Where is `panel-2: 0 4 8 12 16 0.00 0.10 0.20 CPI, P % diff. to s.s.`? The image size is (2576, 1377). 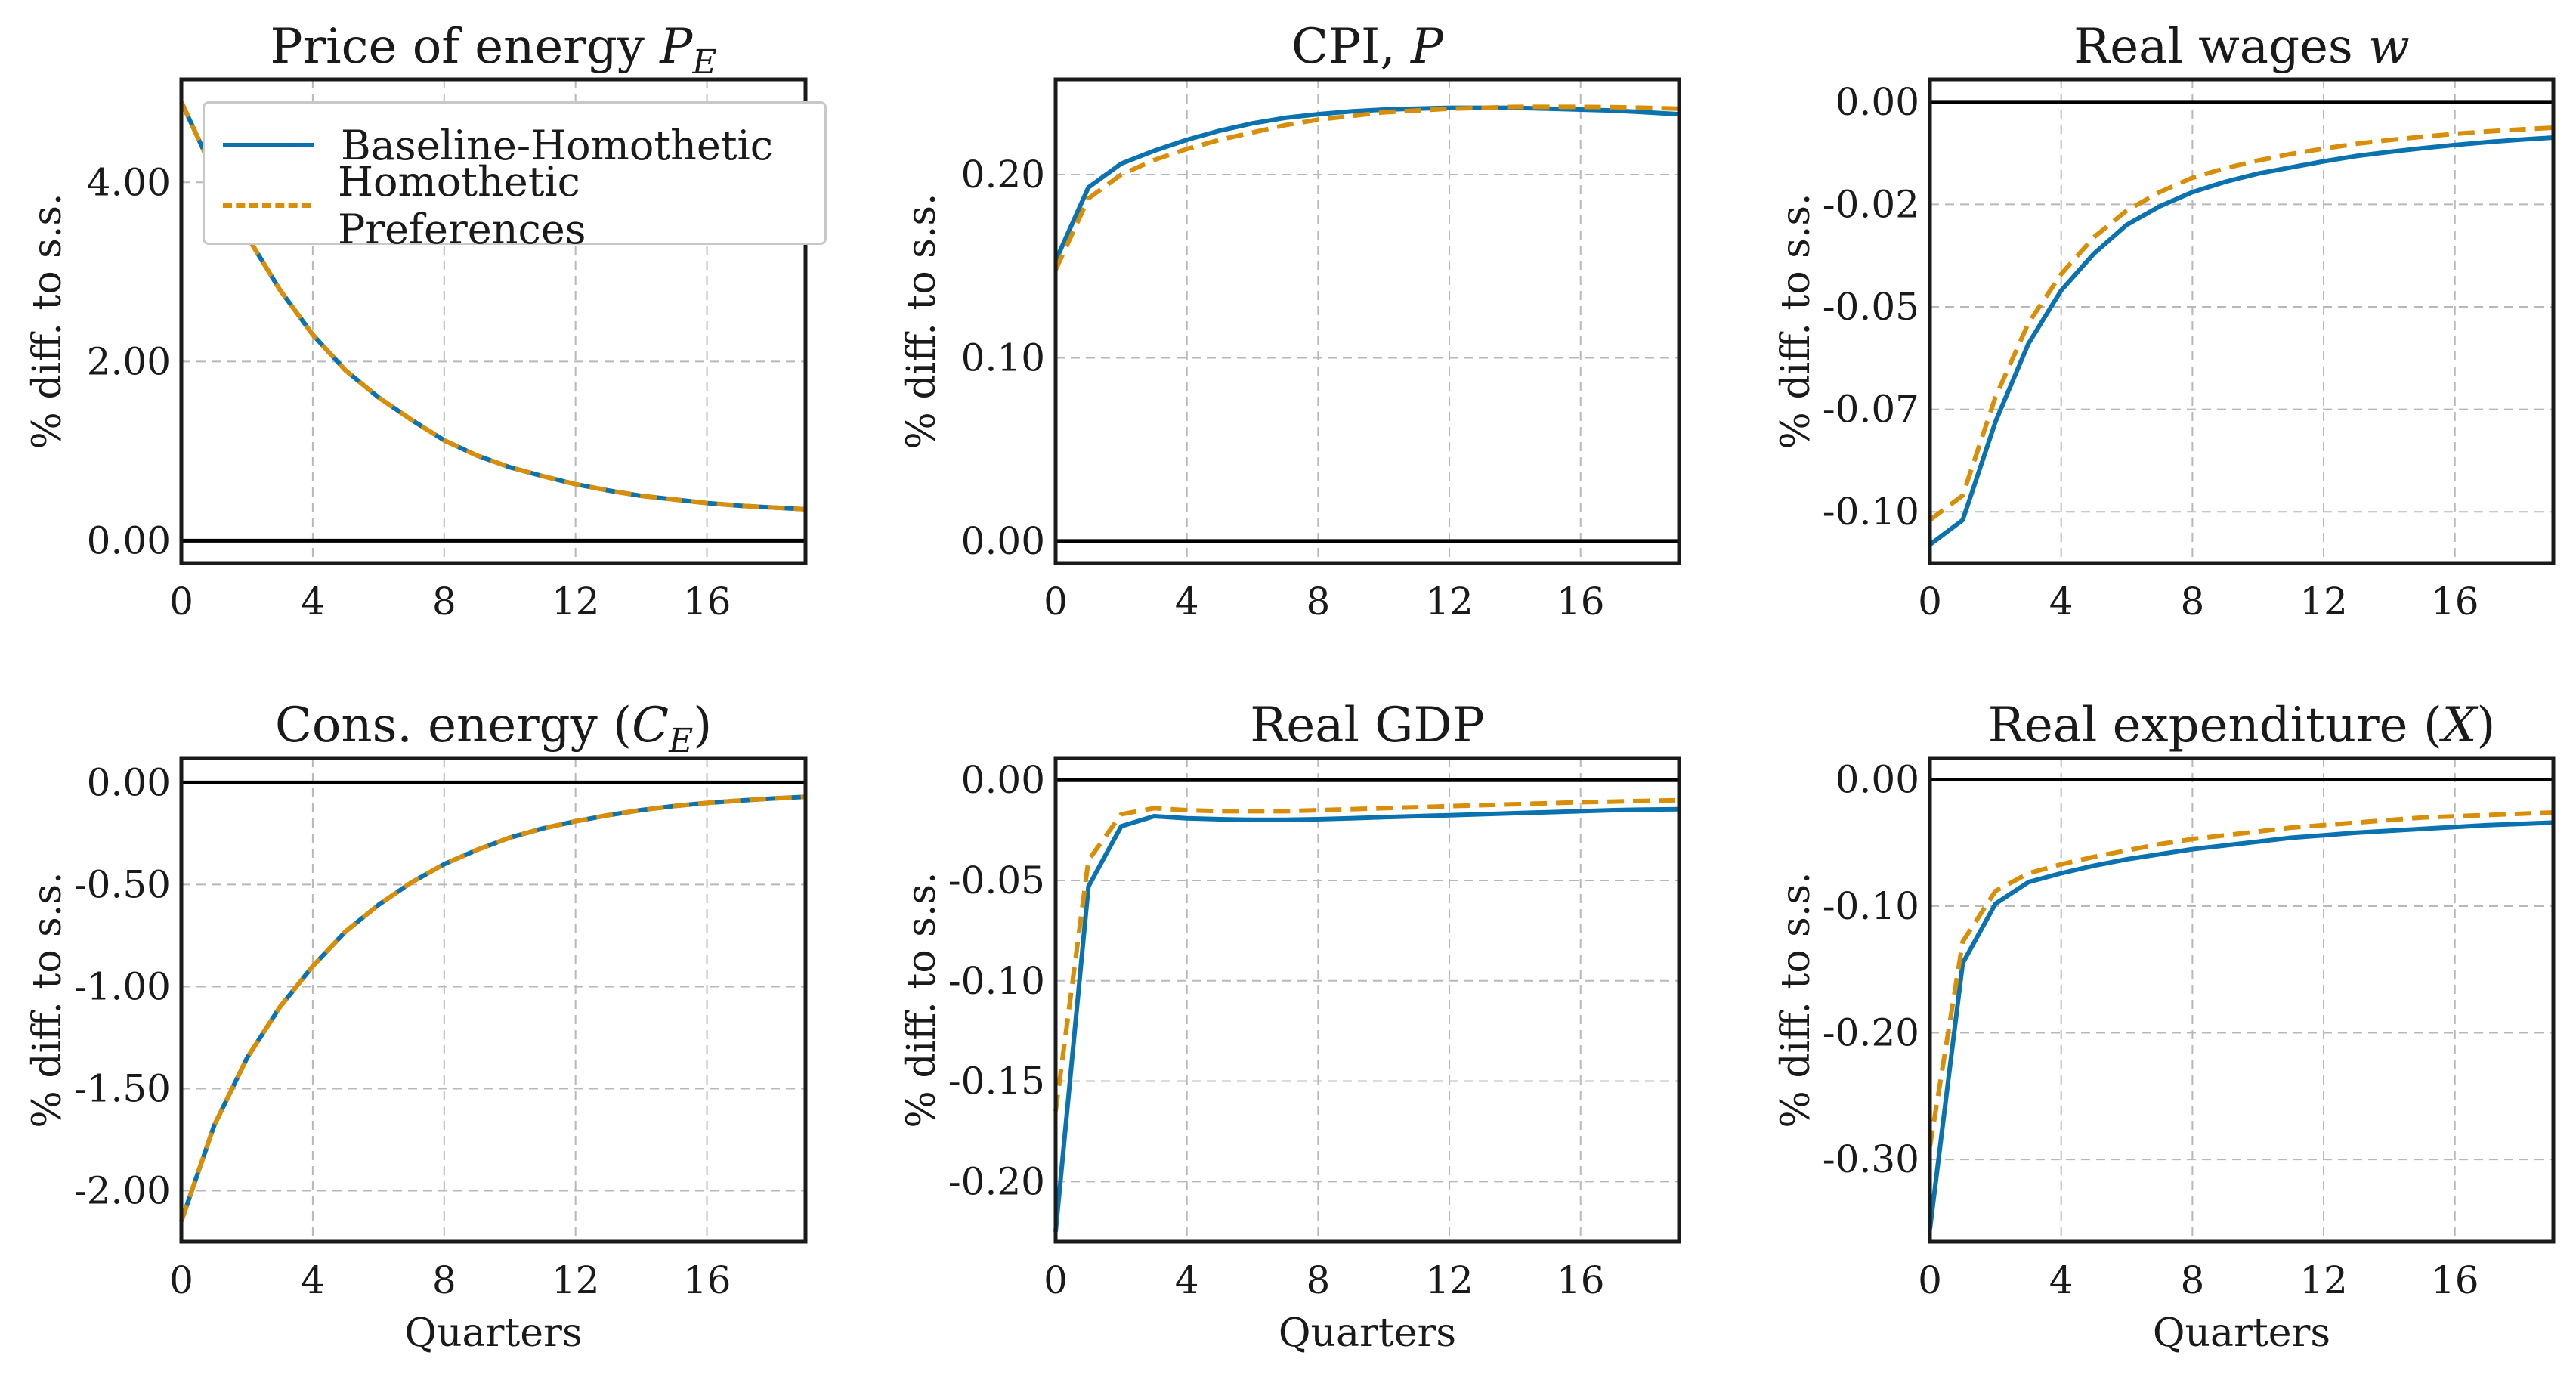
panel-2: 0 4 8 12 16 0.00 0.10 0.20 CPI, P % diff. to s.s. is located at coordinates (1290, 321).